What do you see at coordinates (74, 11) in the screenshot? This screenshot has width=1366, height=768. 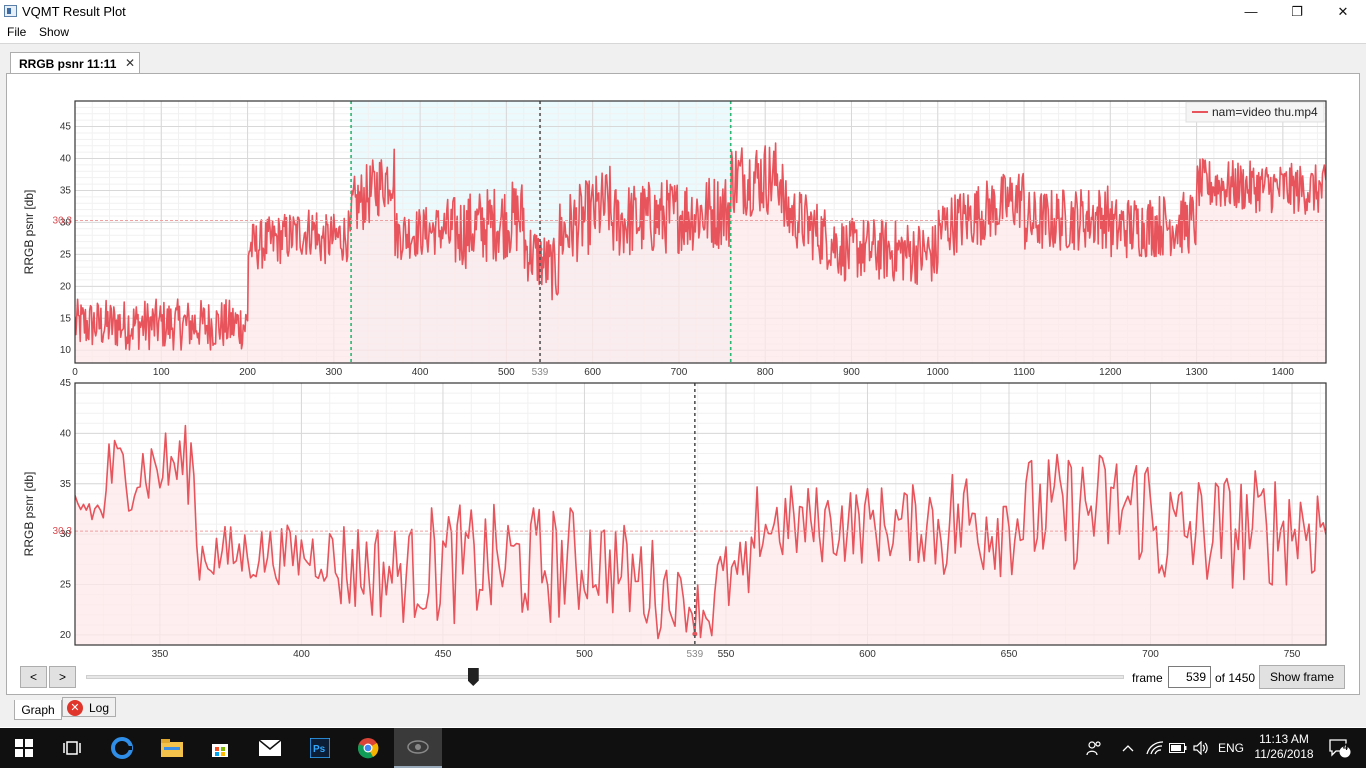 I see `window-title: VQMT Result Plot` at bounding box center [74, 11].